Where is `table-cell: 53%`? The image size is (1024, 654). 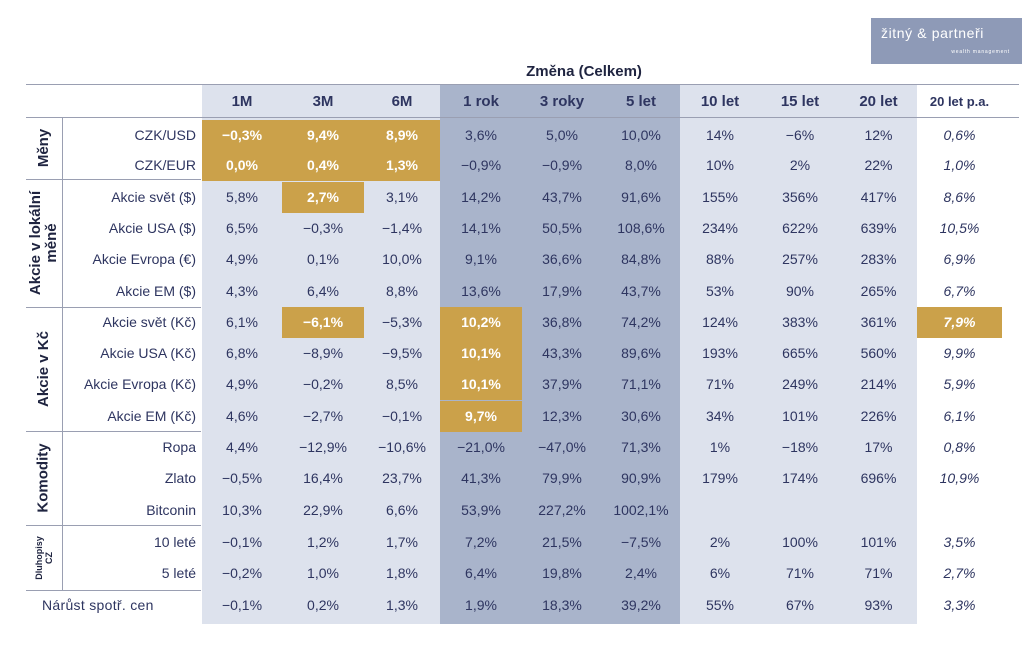 table-cell: 53% is located at coordinates (720, 291).